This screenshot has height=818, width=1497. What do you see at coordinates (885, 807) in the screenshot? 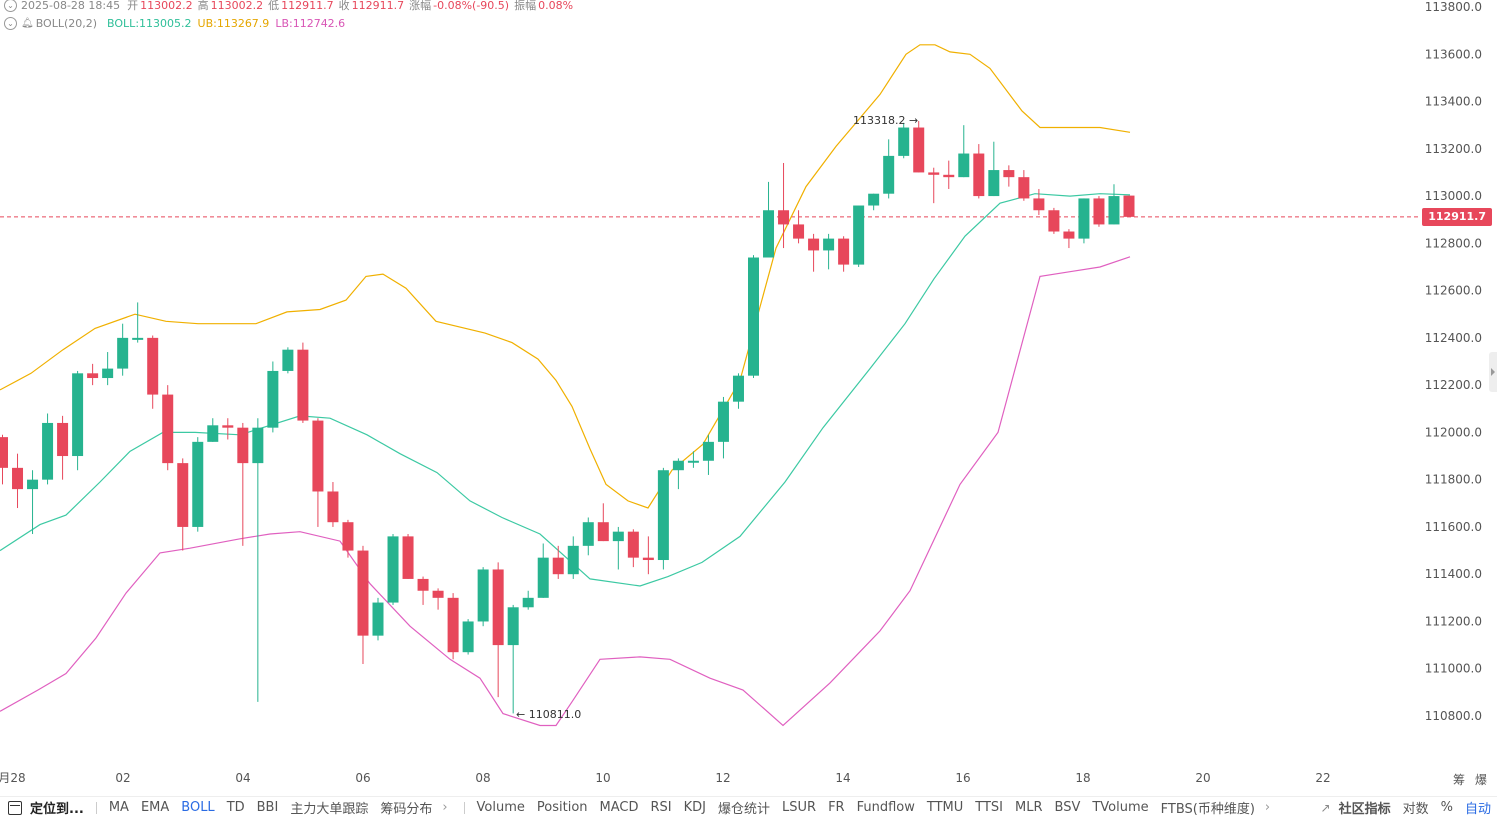
I see `indicator-fundflow: Fundflow` at bounding box center [885, 807].